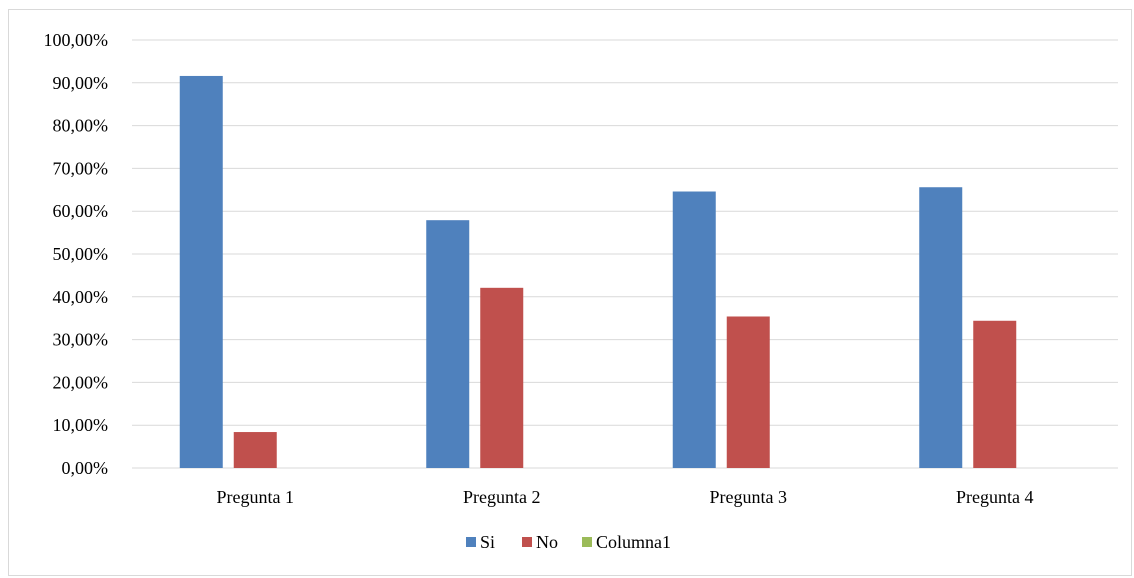 The height and width of the screenshot is (578, 1134). What do you see at coordinates (85, 468) in the screenshot?
I see `y-tick-label: 0,00%` at bounding box center [85, 468].